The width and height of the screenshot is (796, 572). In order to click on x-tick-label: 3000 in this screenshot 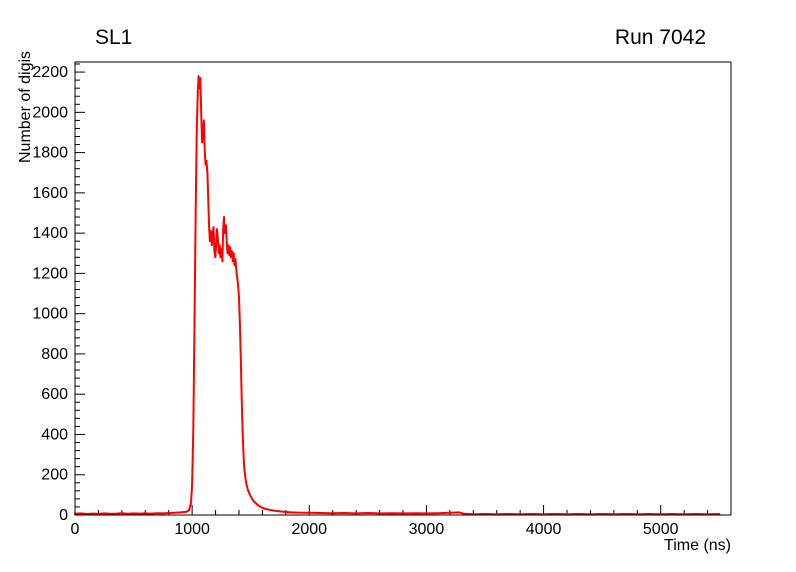, I will do `click(427, 529)`.